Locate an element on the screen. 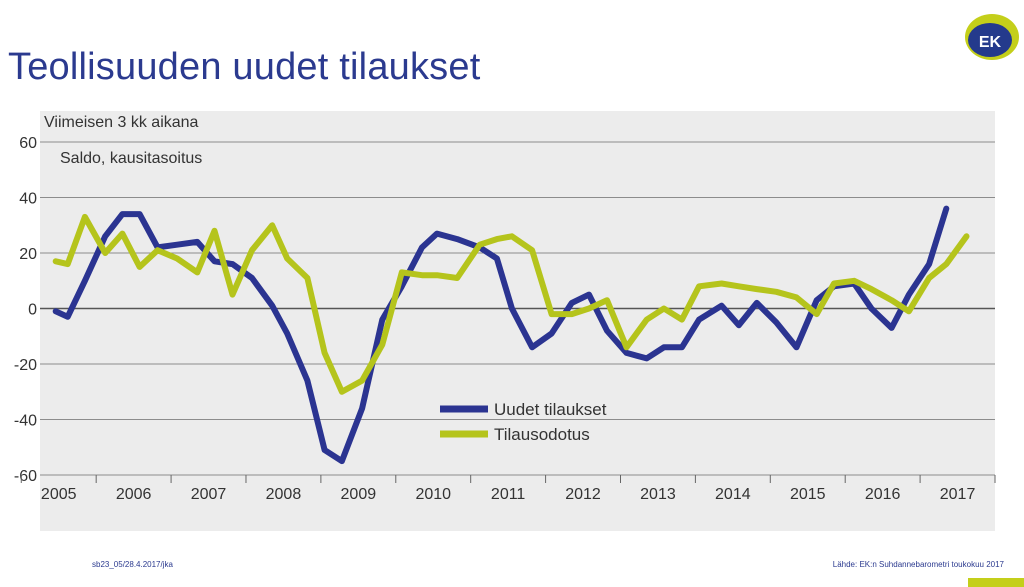 Image resolution: width=1024 pixels, height=587 pixels. legend-label-uudet: Uudet tilaukset is located at coordinates (550, 409).